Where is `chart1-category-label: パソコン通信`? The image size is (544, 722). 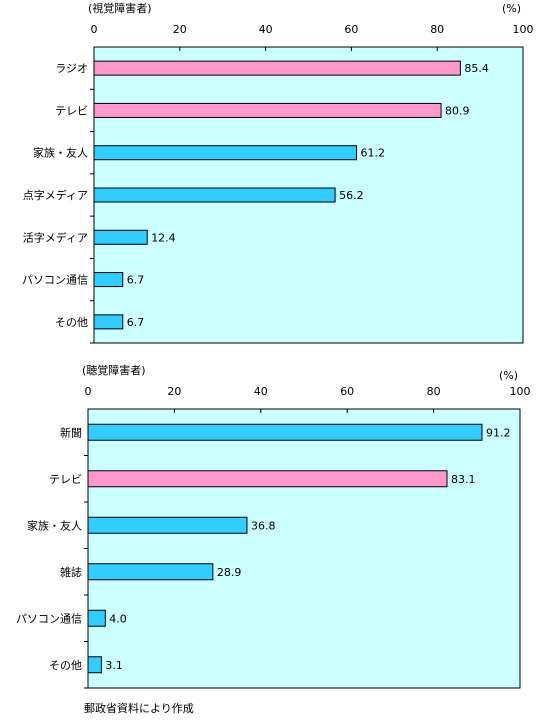
chart1-category-label: パソコン通信 is located at coordinates (55, 280).